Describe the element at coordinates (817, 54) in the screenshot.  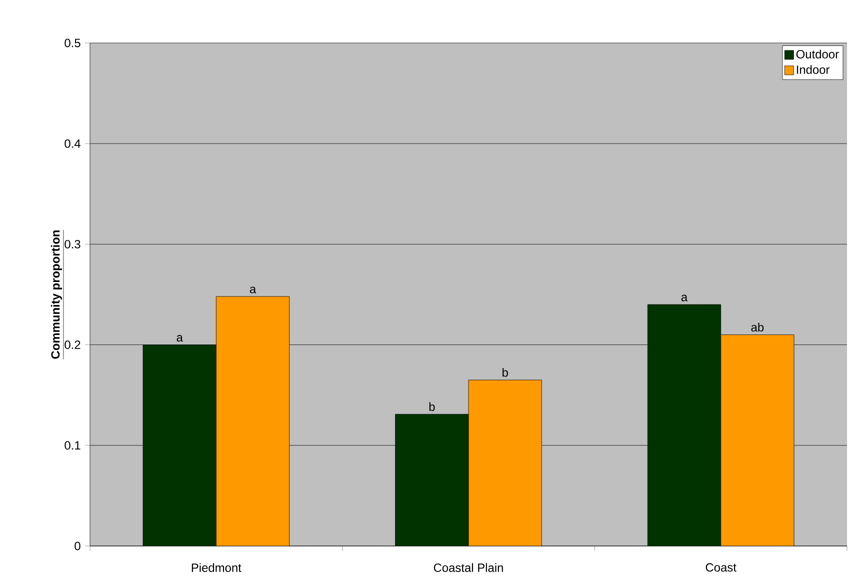
I see `legend-label: Outdoor` at that location.